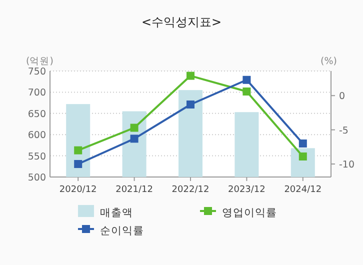 The height and width of the screenshot is (265, 363). I want to click on y-tick-label: 700, so click(37, 93).